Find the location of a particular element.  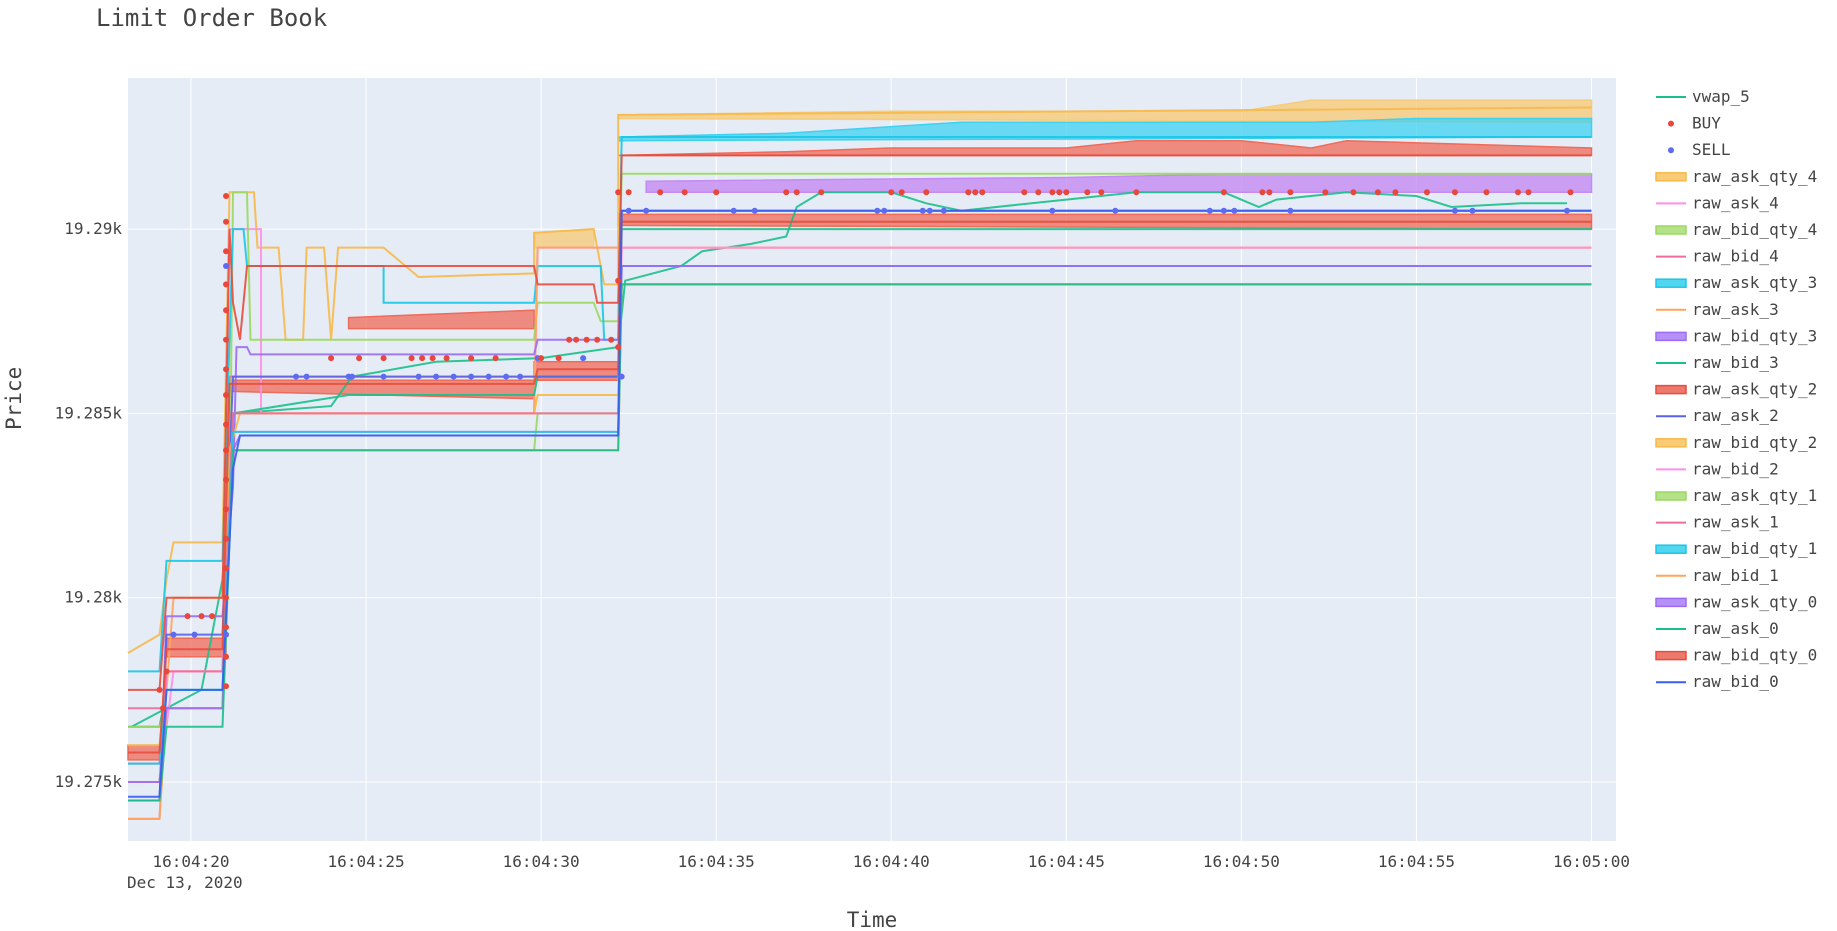

legend-item-raw-bid-qty-3: raw_bid_qty_3 is located at coordinates (1736, 335).